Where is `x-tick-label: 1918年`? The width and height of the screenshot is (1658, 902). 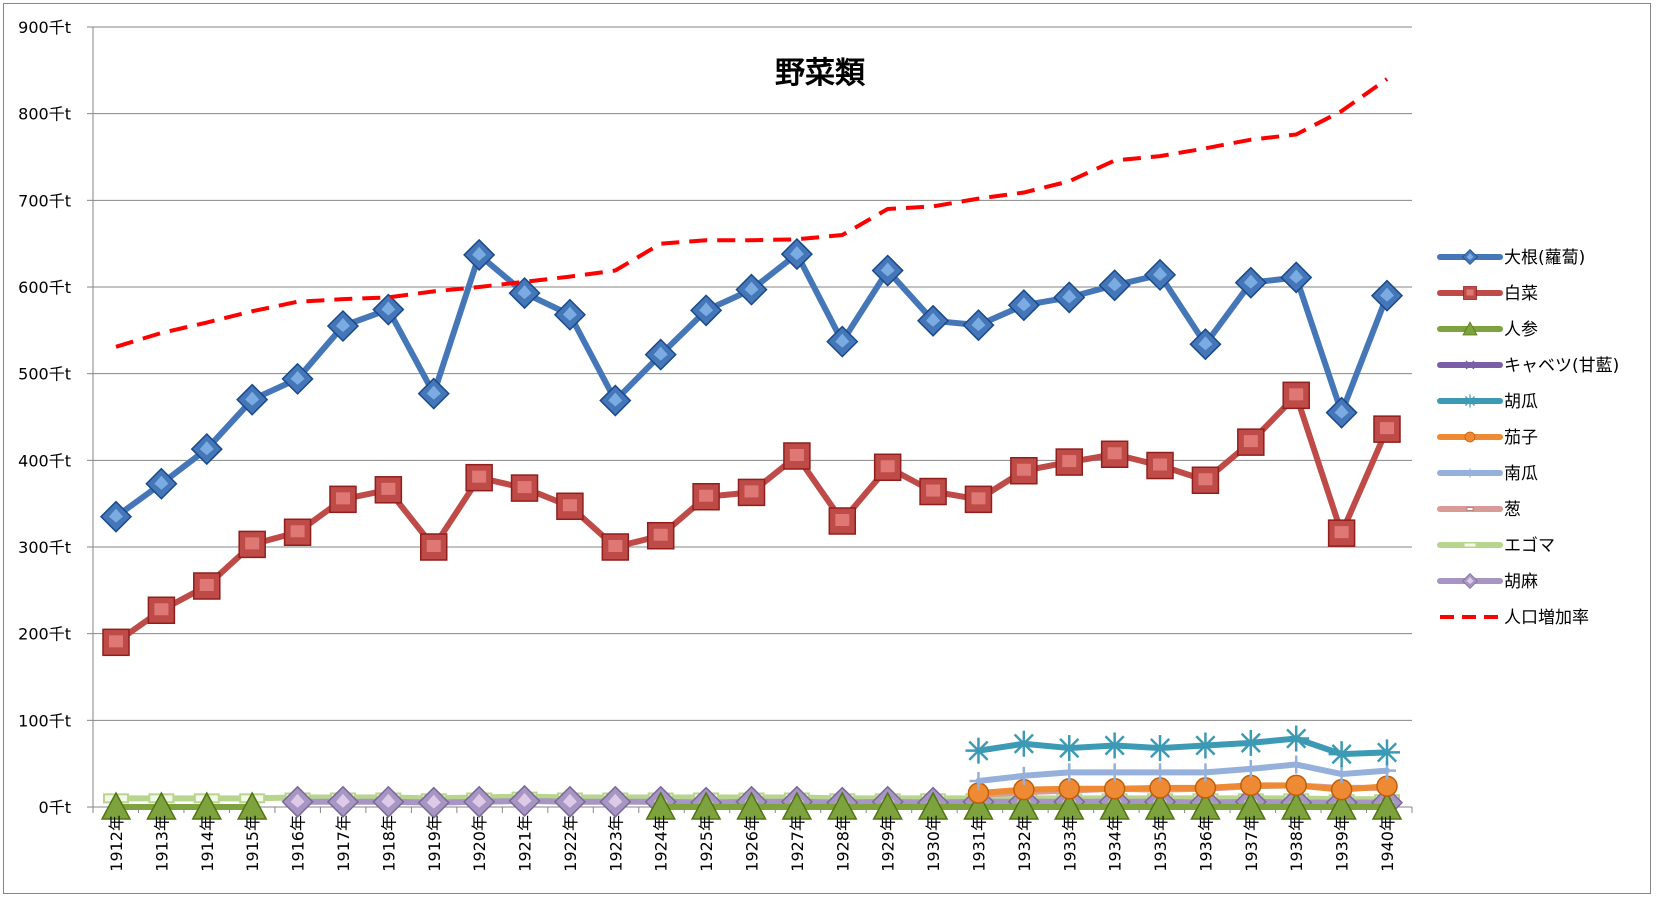
x-tick-label: 1918年 is located at coordinates (388, 843).